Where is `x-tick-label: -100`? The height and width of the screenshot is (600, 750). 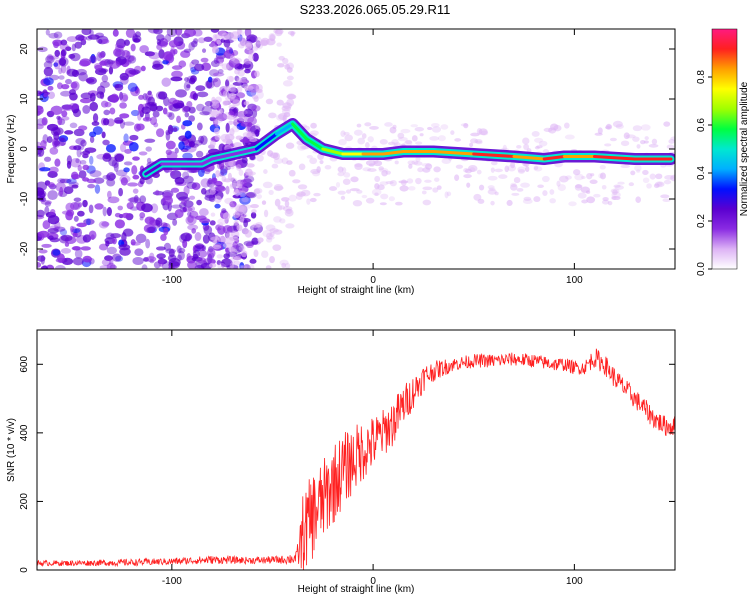 x-tick-label: -100 is located at coordinates (172, 581).